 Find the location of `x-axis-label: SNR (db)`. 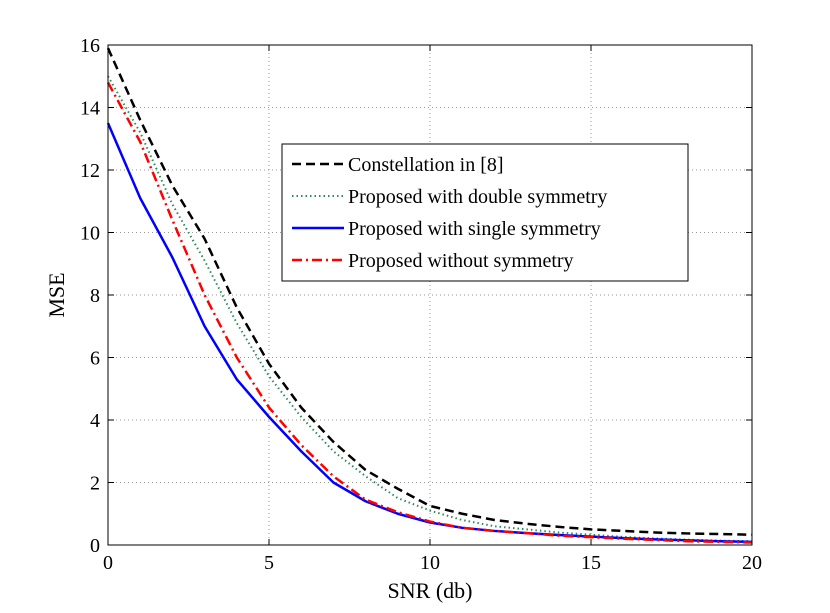

x-axis-label: SNR (db) is located at coordinates (430, 590).